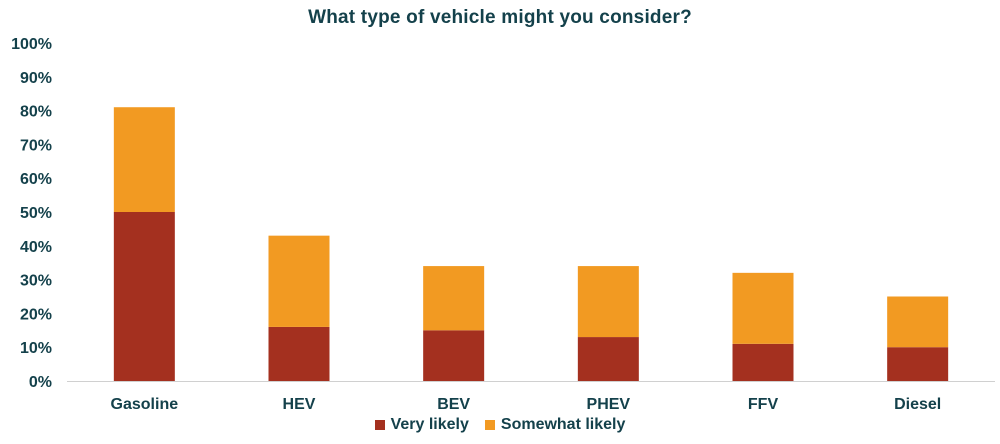 This screenshot has height=444, width=1000. What do you see at coordinates (40, 382) in the screenshot?
I see `y-tick-label: 0%` at bounding box center [40, 382].